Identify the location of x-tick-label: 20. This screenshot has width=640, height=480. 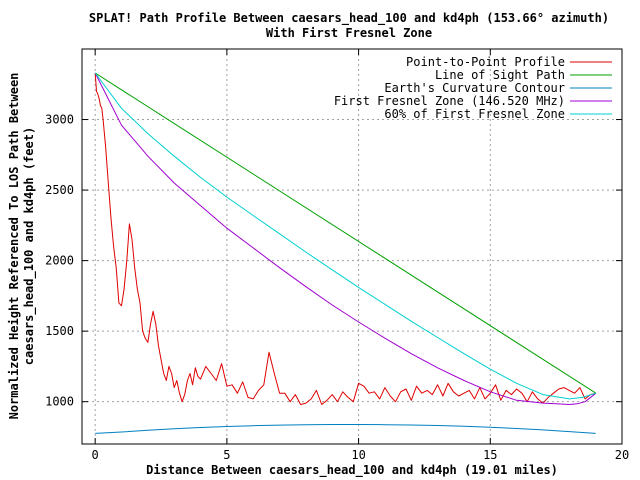
(622, 455).